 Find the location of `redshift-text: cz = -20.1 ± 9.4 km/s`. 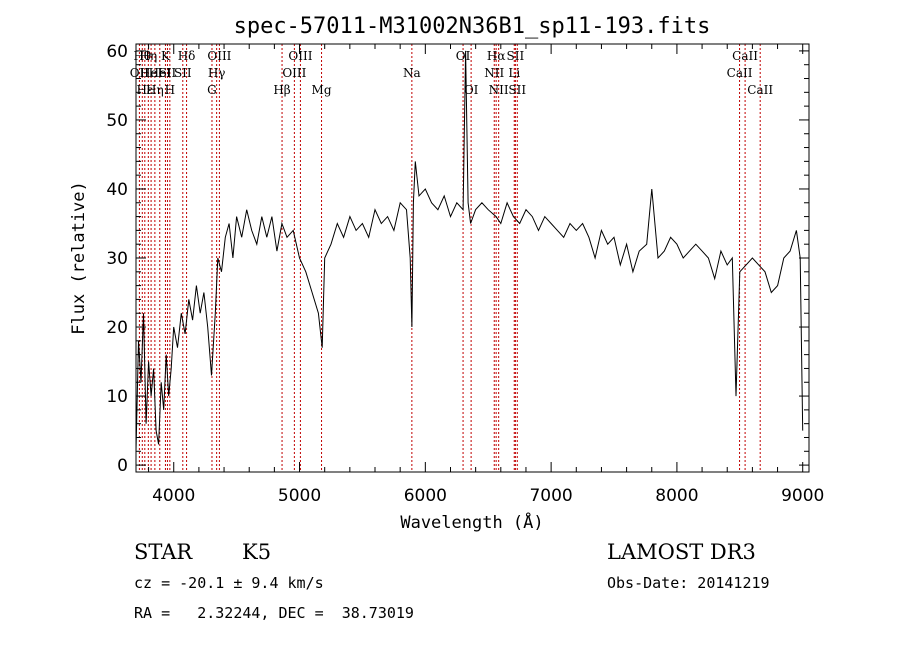

redshift-text: cz = -20.1 ± 9.4 km/s is located at coordinates (229, 583).